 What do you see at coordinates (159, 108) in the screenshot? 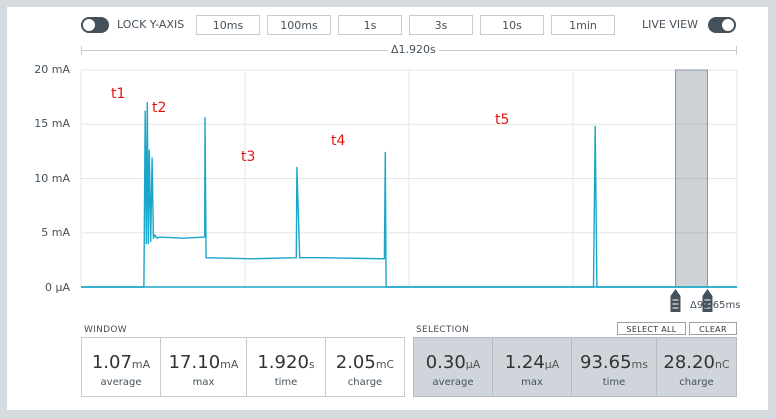
I see `marker-t2: t2` at bounding box center [159, 108].